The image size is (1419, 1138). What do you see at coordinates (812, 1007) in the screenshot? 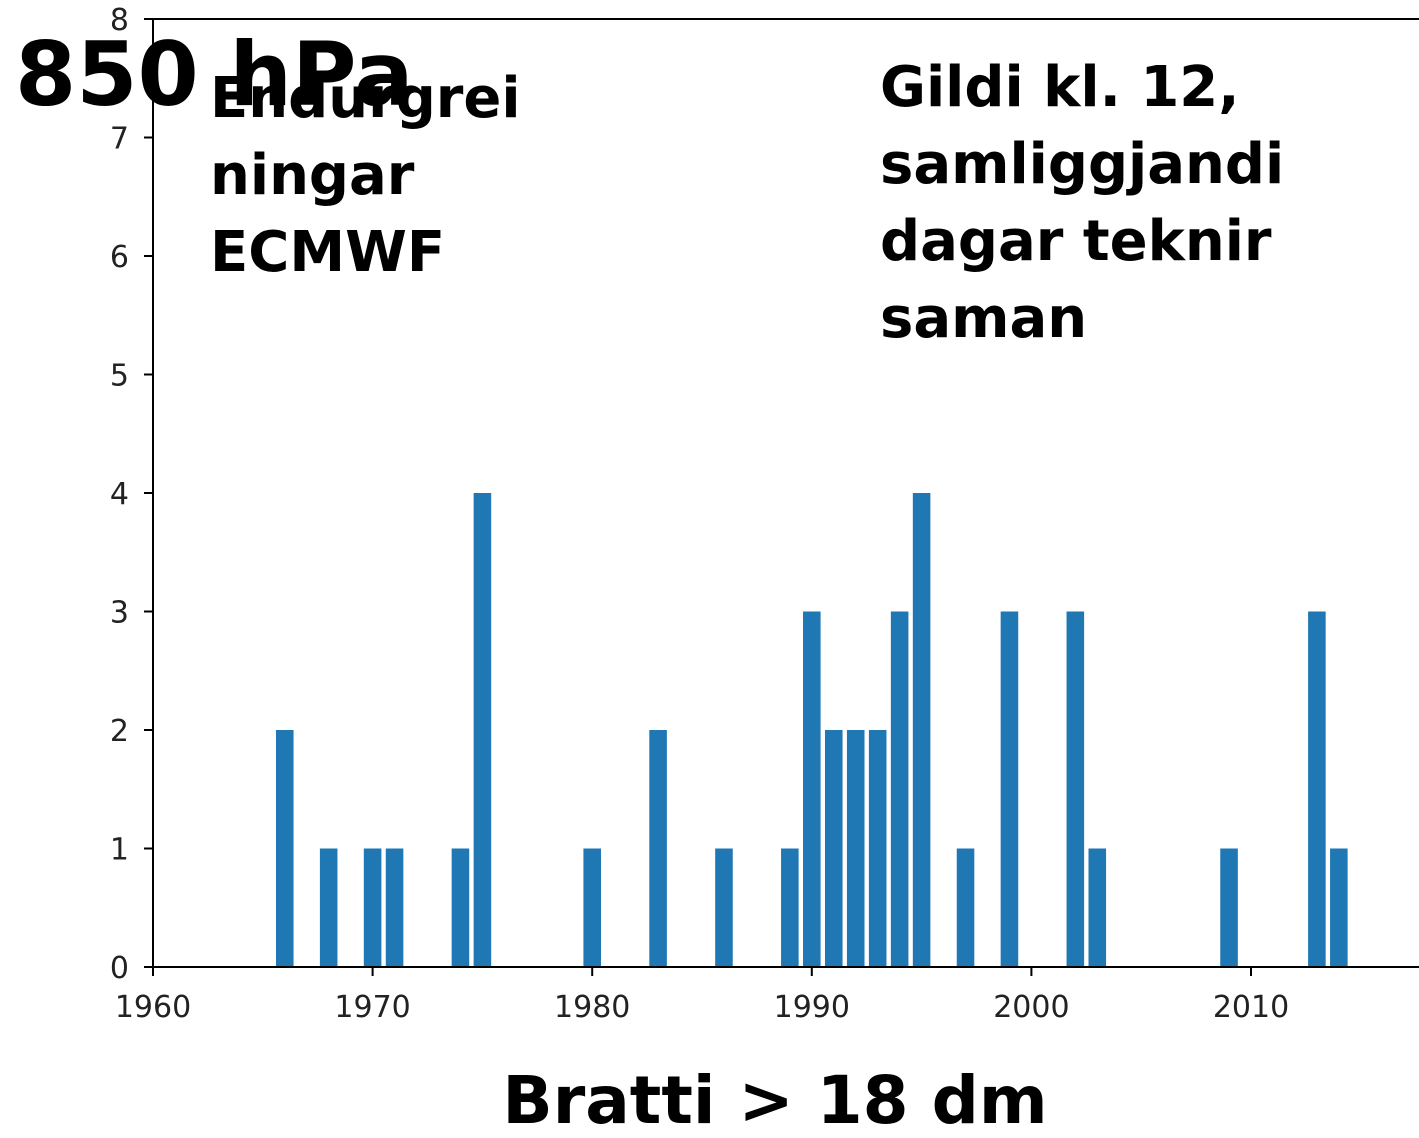
I see `x-tick-label: 1990` at bounding box center [812, 1007].